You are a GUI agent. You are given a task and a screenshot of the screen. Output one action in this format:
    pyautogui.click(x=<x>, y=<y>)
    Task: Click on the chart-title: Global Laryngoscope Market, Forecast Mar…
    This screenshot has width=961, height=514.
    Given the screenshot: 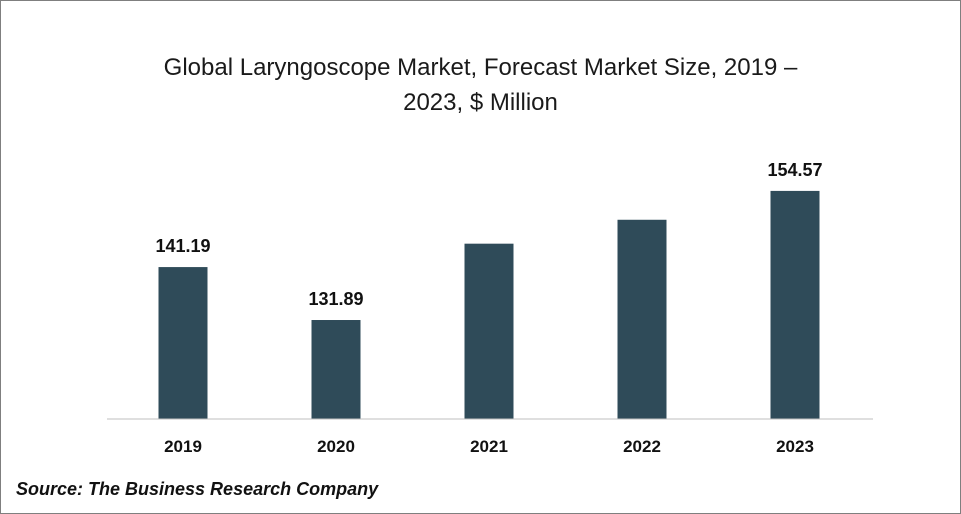 What is the action you would take?
    pyautogui.click(x=480, y=85)
    